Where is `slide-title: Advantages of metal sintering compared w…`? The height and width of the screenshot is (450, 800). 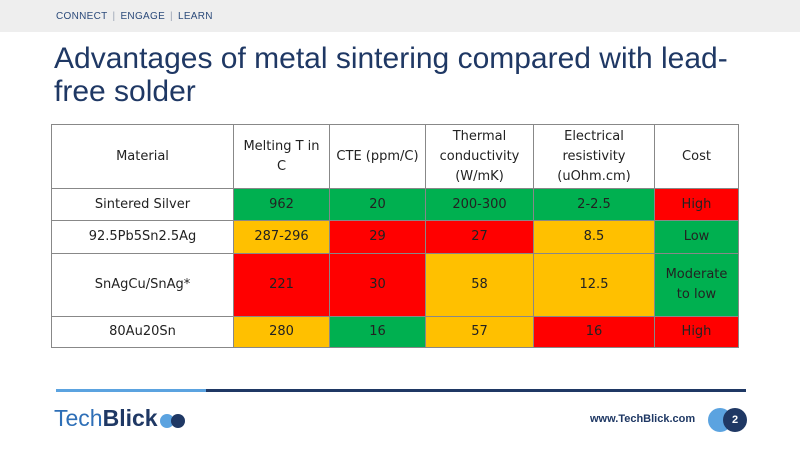
slide-title: Advantages of metal sintering compared w… is located at coordinates (391, 75).